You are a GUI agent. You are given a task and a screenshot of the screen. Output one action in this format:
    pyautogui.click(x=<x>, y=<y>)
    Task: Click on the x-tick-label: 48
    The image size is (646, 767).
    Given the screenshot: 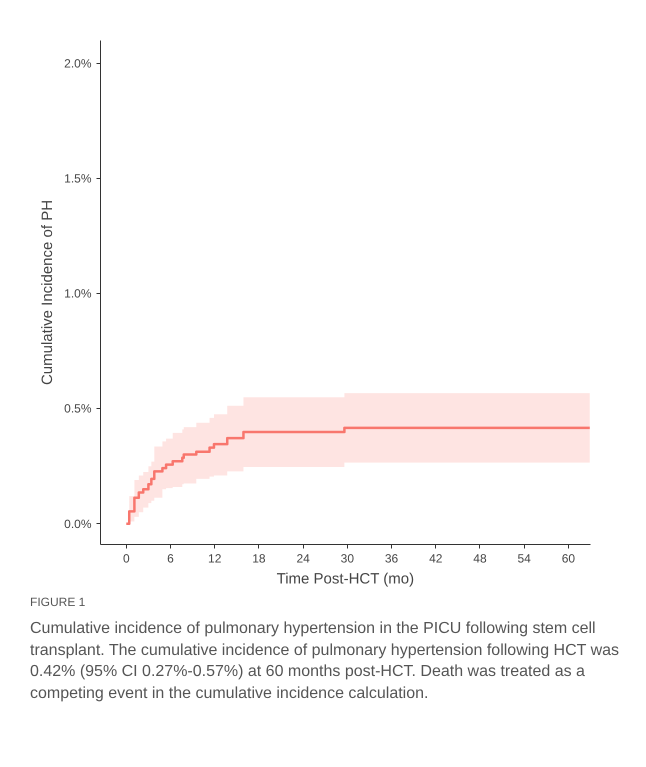 What is the action you would take?
    pyautogui.click(x=480, y=559)
    